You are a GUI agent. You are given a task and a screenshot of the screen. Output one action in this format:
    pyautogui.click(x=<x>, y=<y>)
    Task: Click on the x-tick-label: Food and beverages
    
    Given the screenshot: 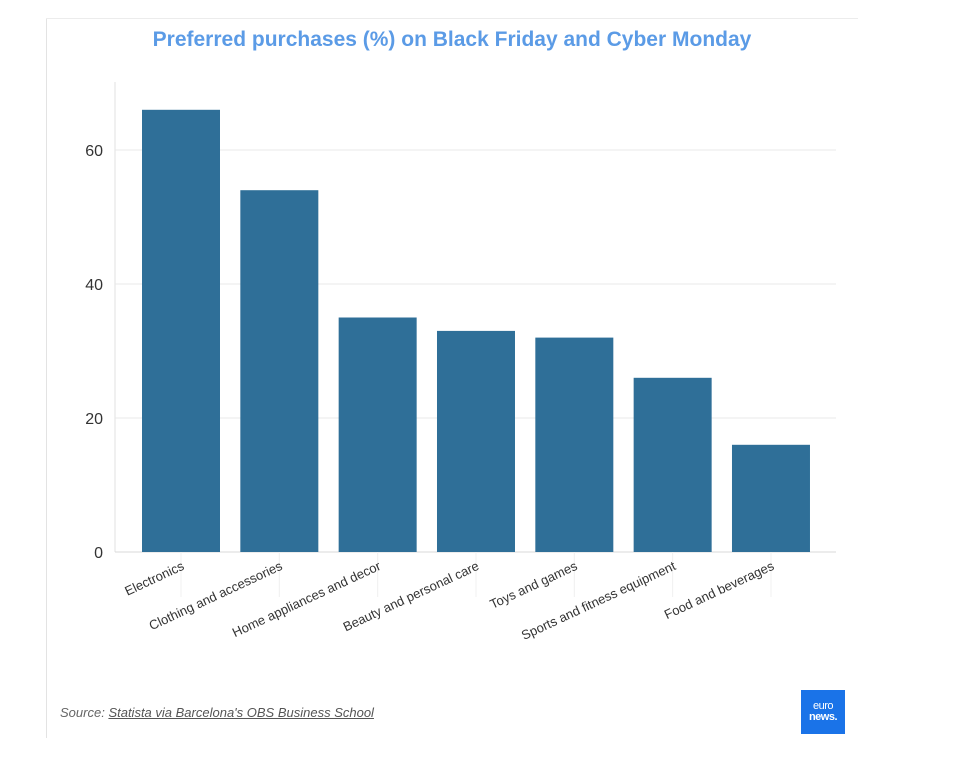 What is the action you would take?
    pyautogui.click(x=719, y=590)
    